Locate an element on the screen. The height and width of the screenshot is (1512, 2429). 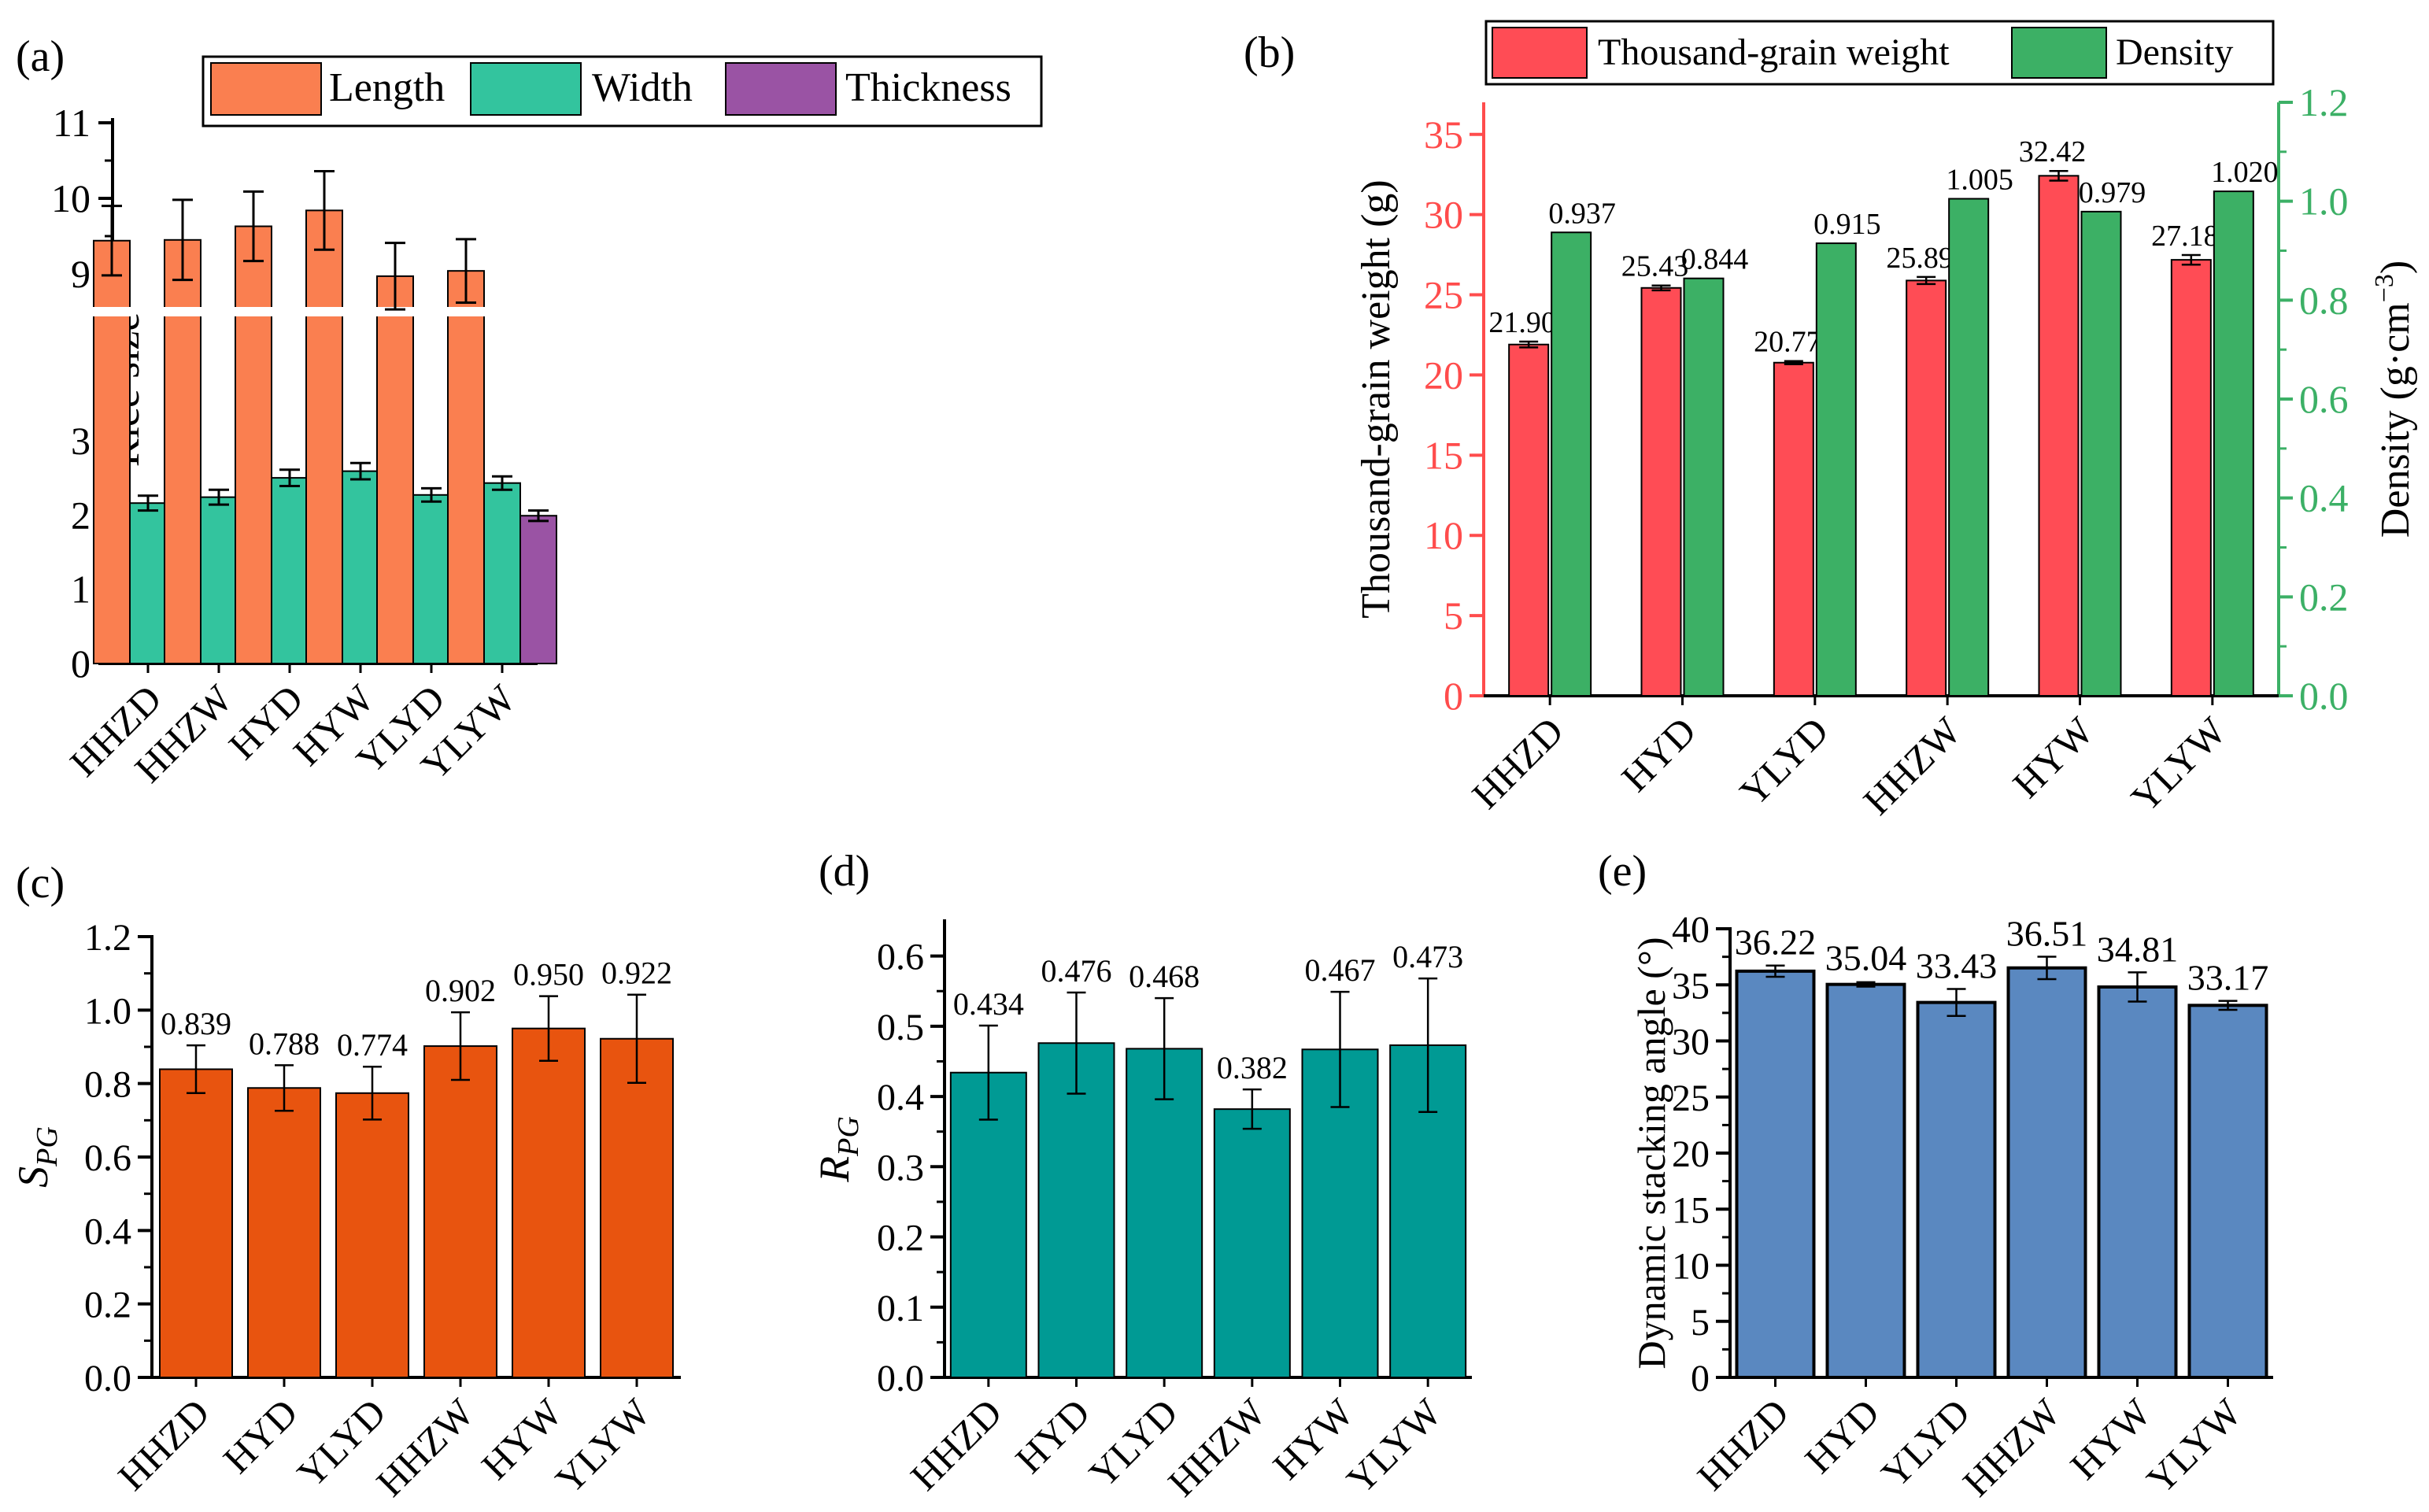
y-tick-label: 1 is located at coordinates (81, 589).